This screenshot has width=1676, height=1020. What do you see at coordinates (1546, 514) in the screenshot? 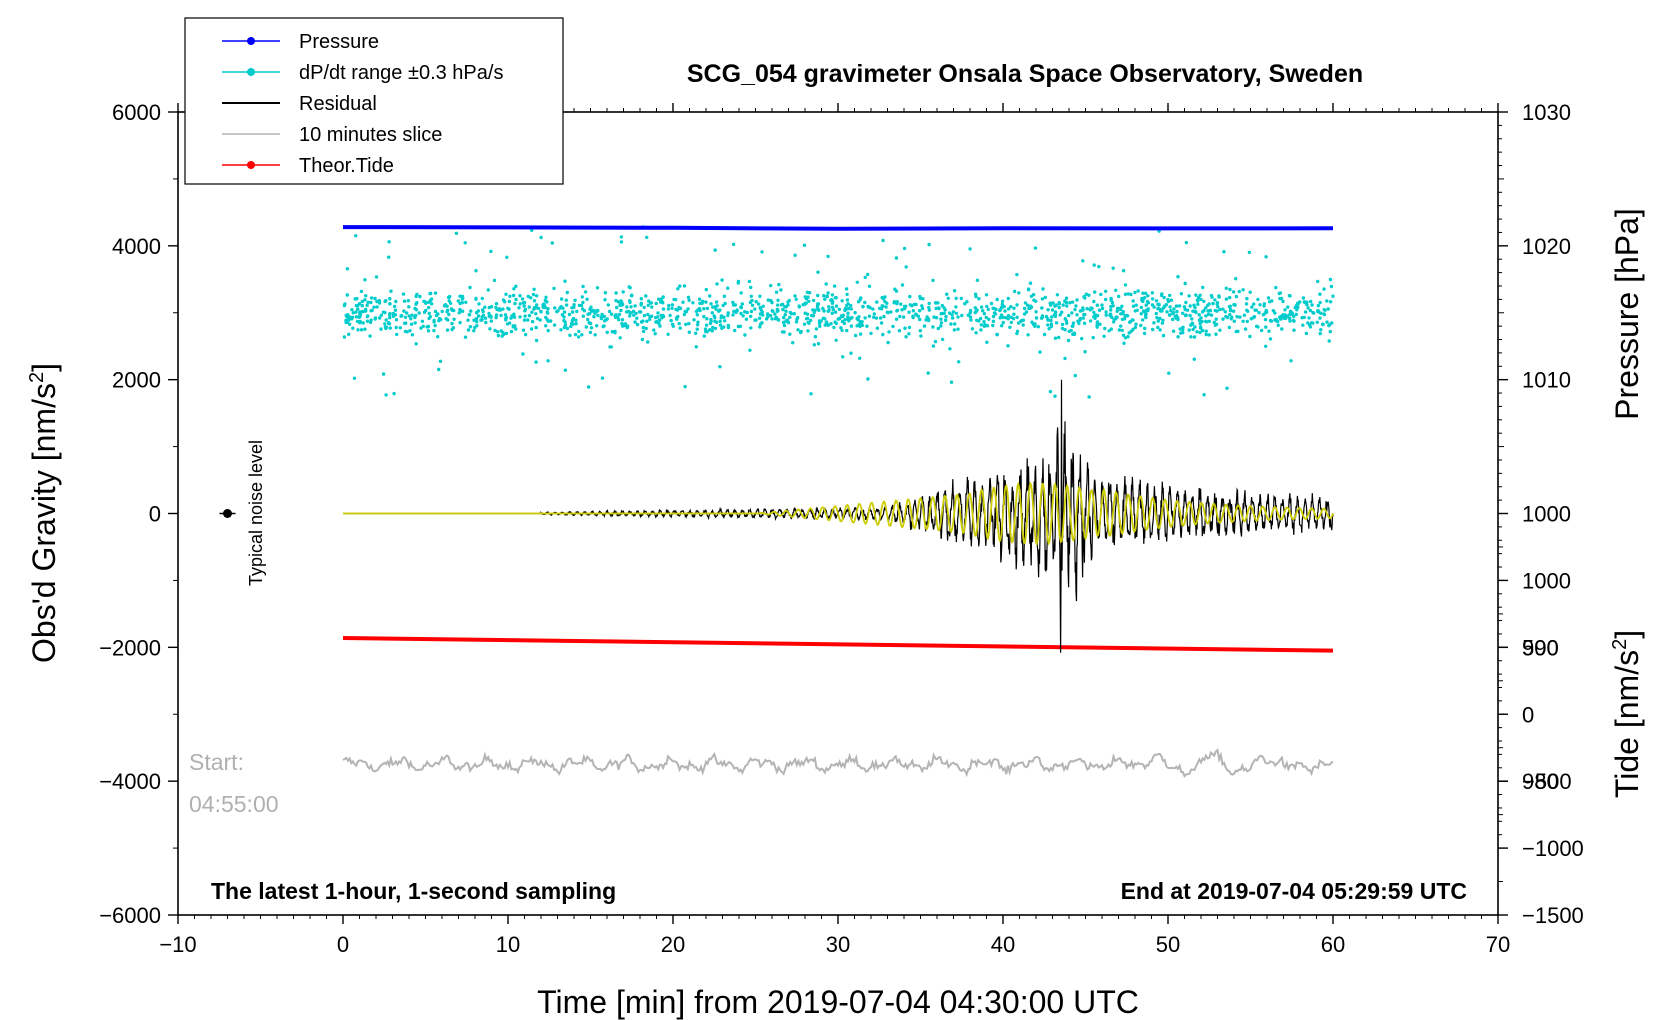
I see `pressure-tick-label: 1000` at bounding box center [1546, 514].